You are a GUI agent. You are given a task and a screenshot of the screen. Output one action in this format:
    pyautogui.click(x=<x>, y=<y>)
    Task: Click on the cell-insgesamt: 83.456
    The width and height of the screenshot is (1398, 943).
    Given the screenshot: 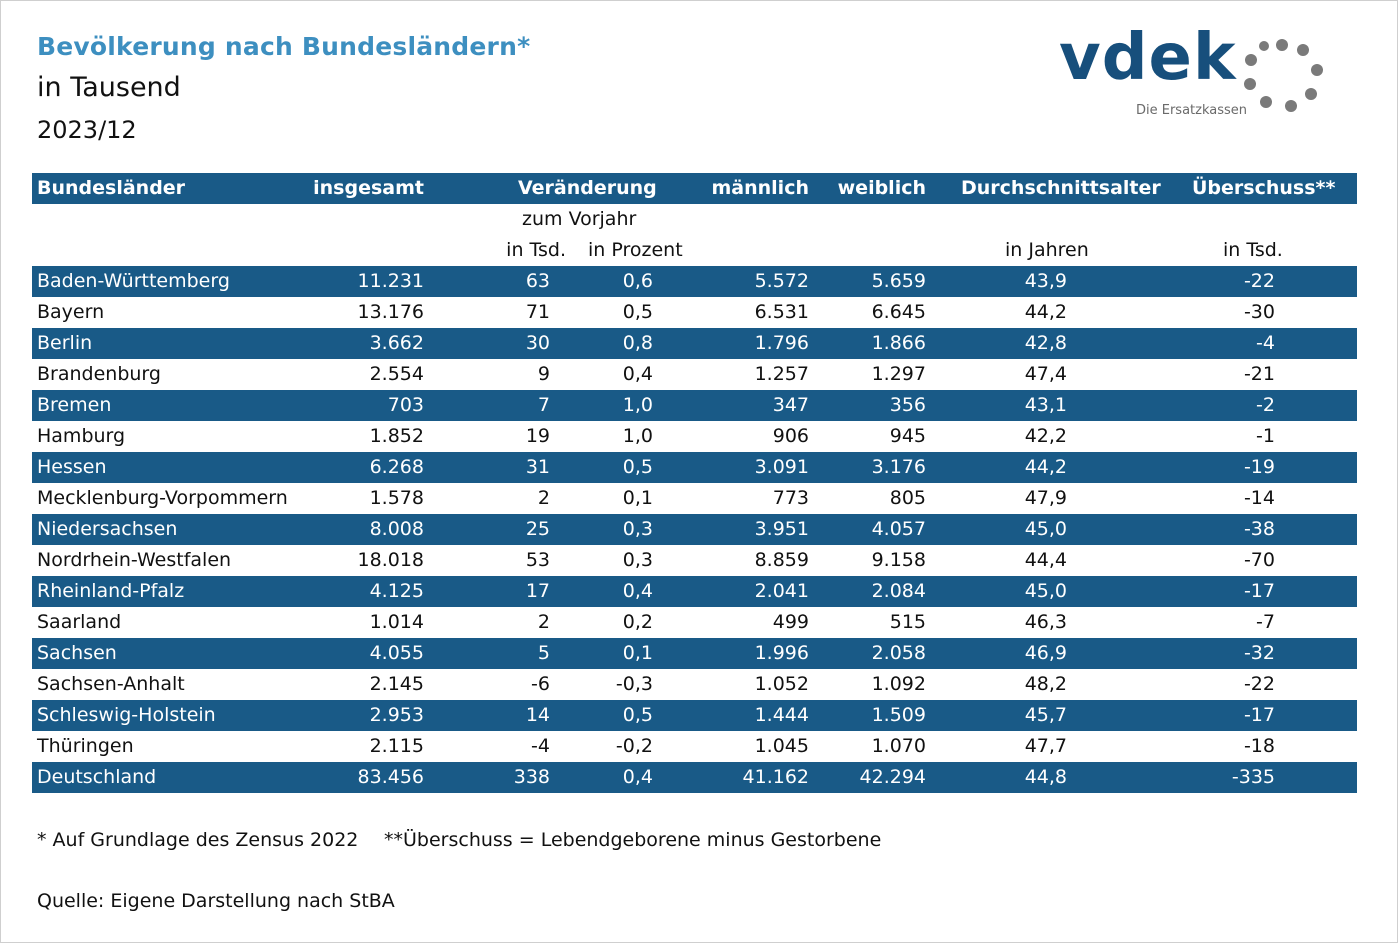 What is the action you would take?
    pyautogui.click(x=390, y=777)
    